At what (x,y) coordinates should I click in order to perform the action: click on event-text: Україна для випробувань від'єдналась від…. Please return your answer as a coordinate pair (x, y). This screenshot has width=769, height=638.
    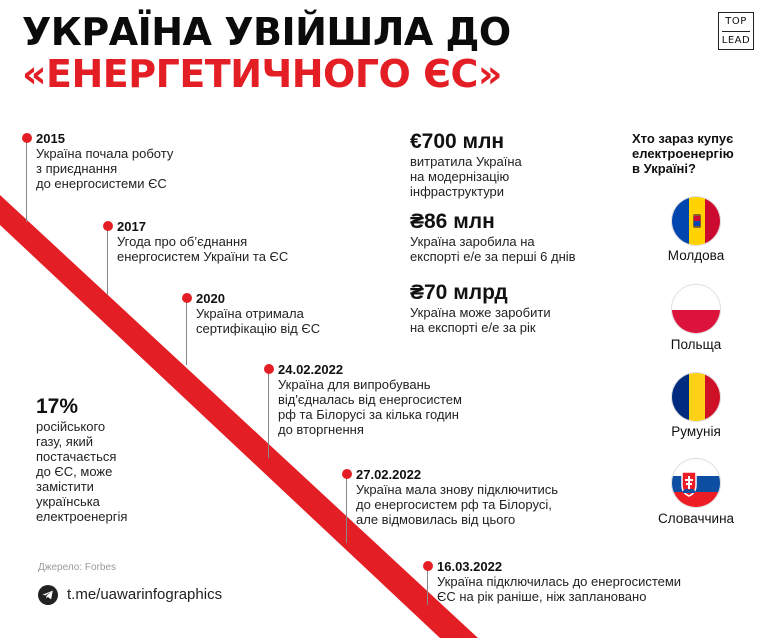
    Looking at the image, I should click on (370, 407).